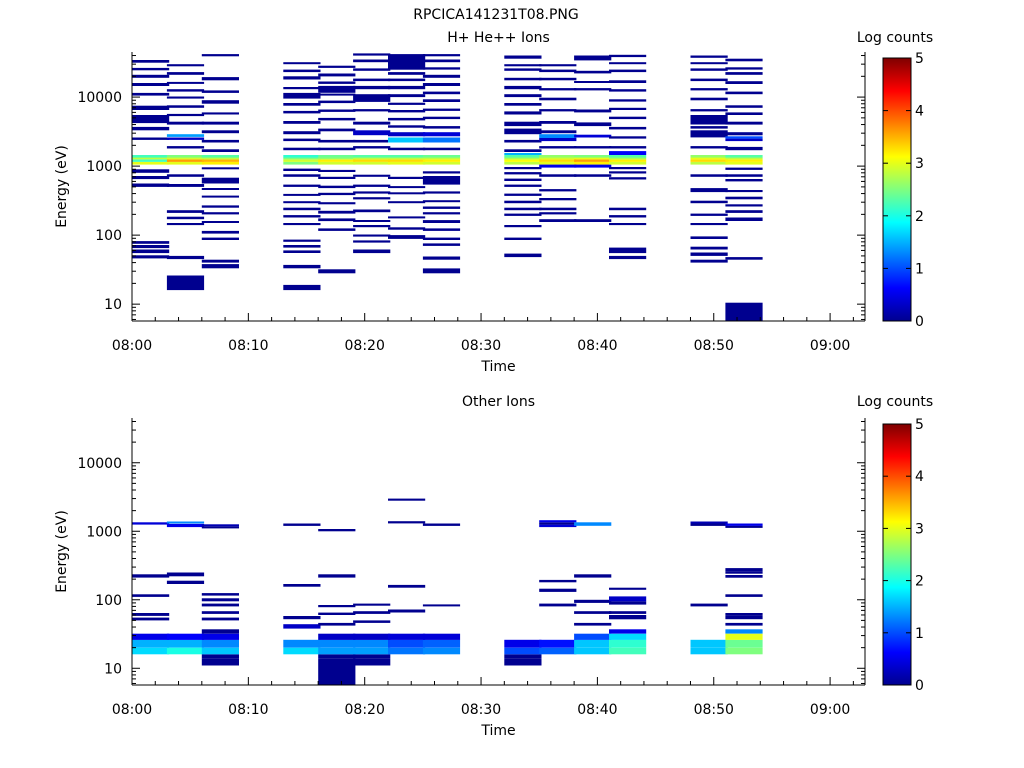 The height and width of the screenshot is (768, 1024). Describe the element at coordinates (132, 710) in the screenshot. I see `x-tick-label: 08:00` at that location.